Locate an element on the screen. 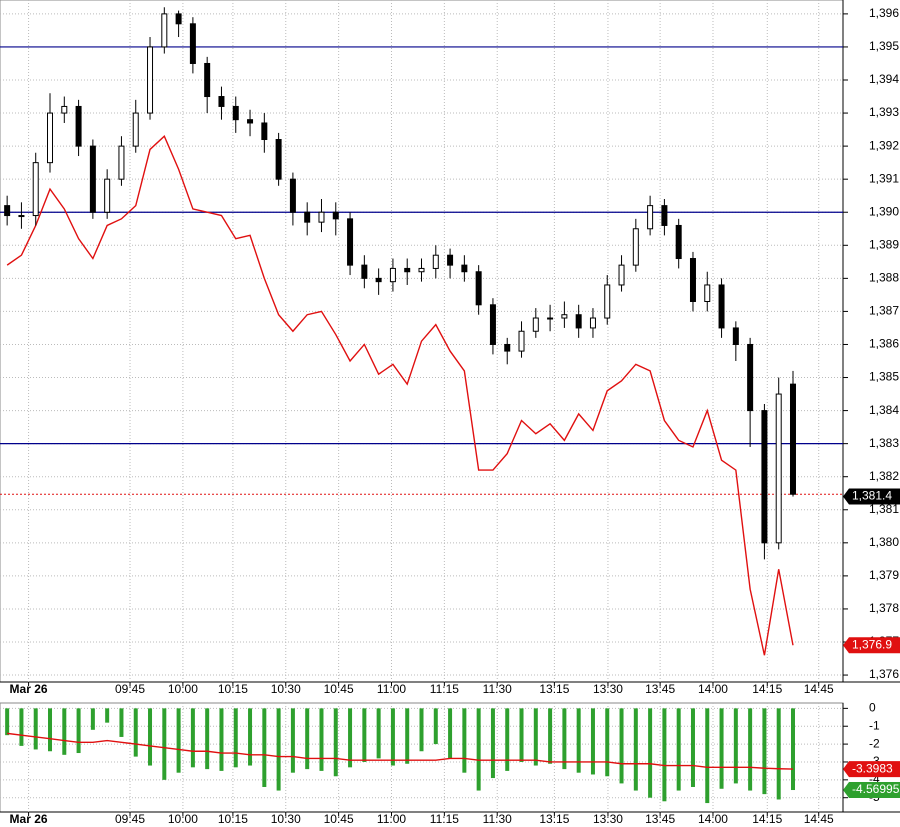 The width and height of the screenshot is (900, 827). y-tick-label: 1,389 is located at coordinates (884, 244).